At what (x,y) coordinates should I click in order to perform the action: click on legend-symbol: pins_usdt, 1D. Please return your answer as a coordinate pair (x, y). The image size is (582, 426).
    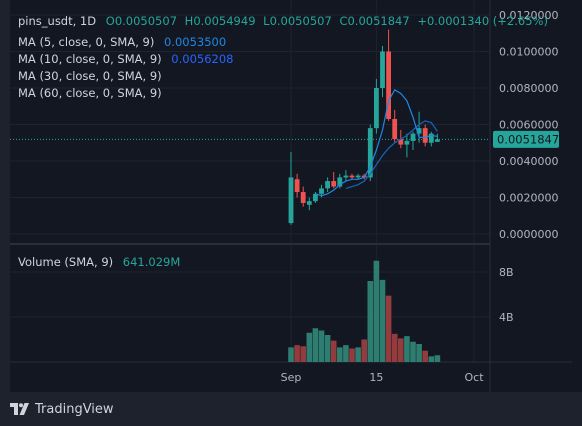
    Looking at the image, I should click on (57, 21).